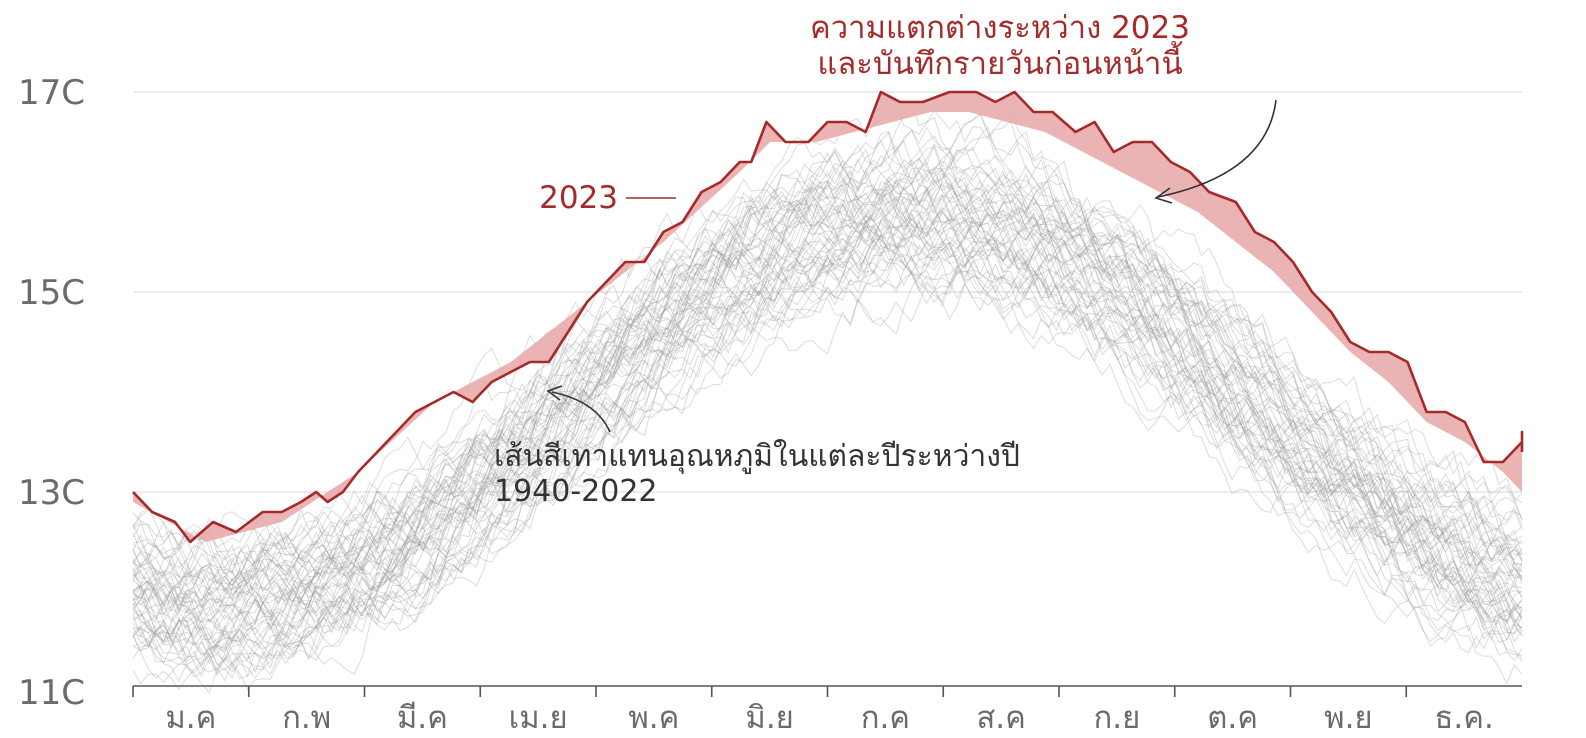 The image size is (1586, 738). I want to click on y-tick-label: 15C, so click(51, 293).